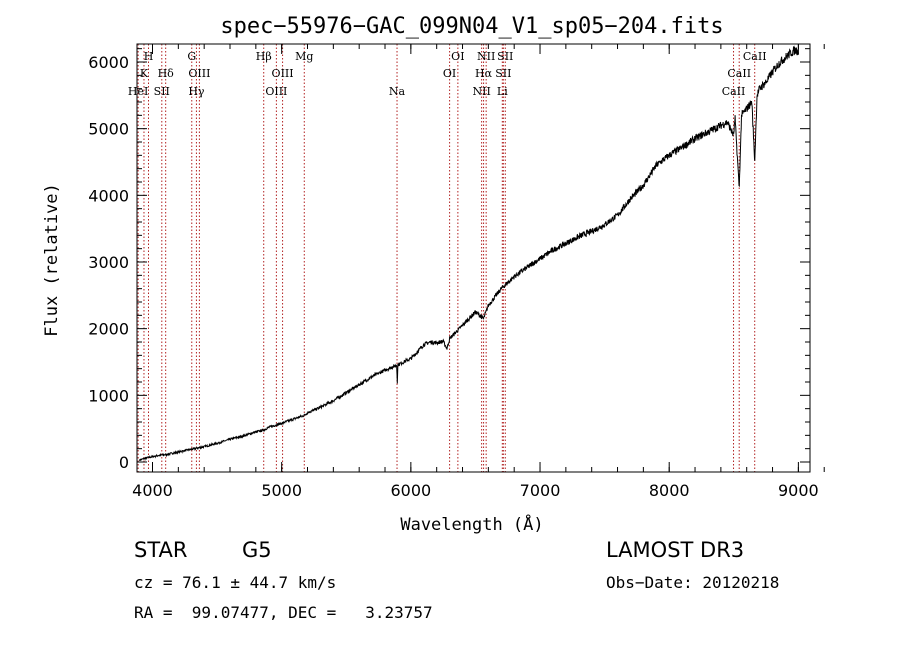  Describe the element at coordinates (108, 329) in the screenshot. I see `y-tick-label-2: 2000` at that location.